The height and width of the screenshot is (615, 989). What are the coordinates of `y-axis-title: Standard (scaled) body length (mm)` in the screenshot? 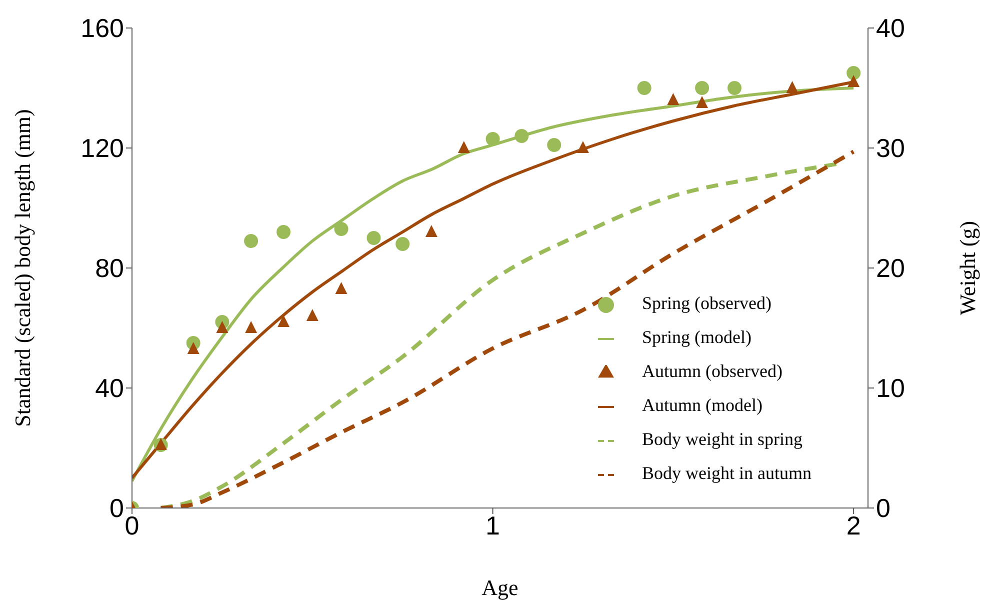 It's located at (22, 268).